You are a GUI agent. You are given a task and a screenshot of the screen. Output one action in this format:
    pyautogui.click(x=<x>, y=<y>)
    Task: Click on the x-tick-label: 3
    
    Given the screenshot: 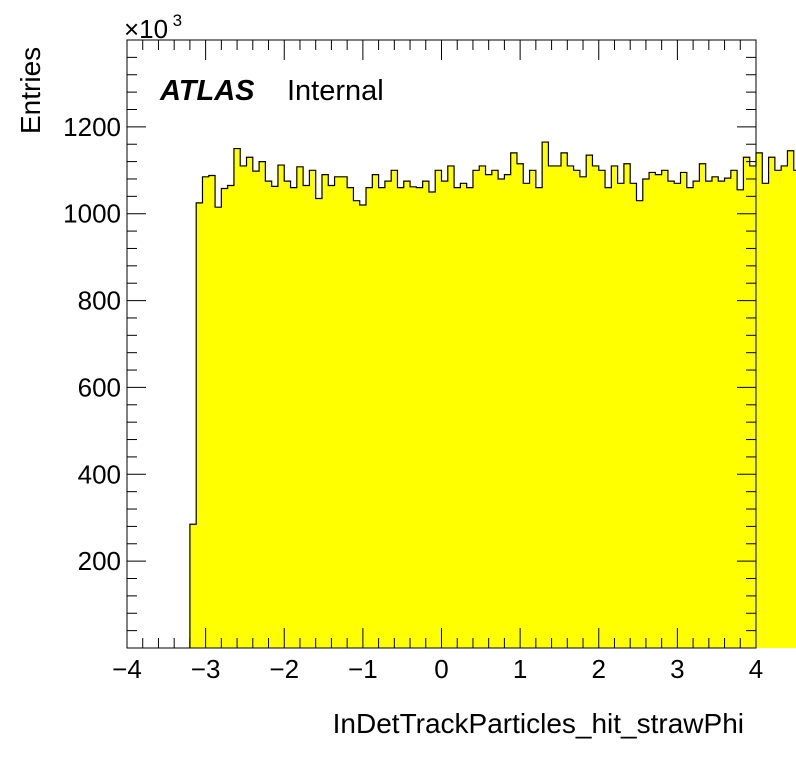 What is the action you would take?
    pyautogui.click(x=677, y=669)
    